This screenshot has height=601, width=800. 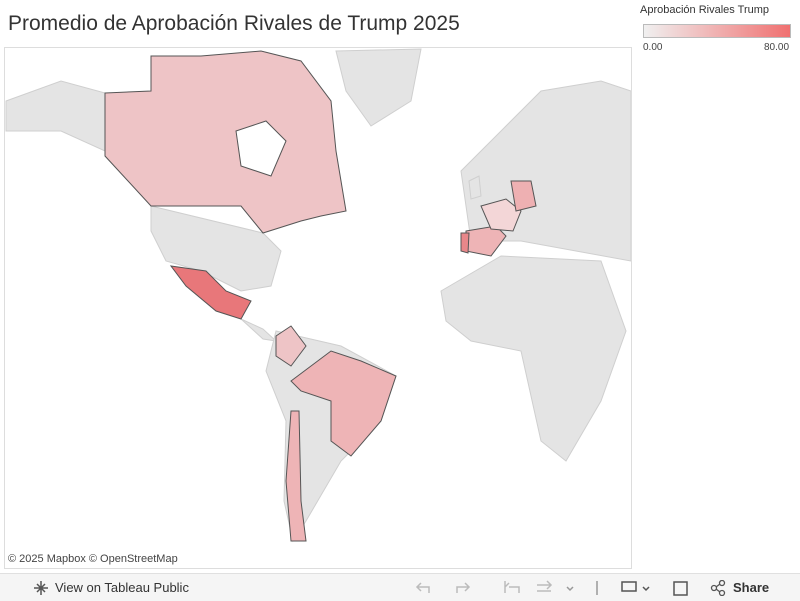 I want to click on map-attribution: © 2025 Mapbox © OpenStreetMap, so click(x=93, y=559).